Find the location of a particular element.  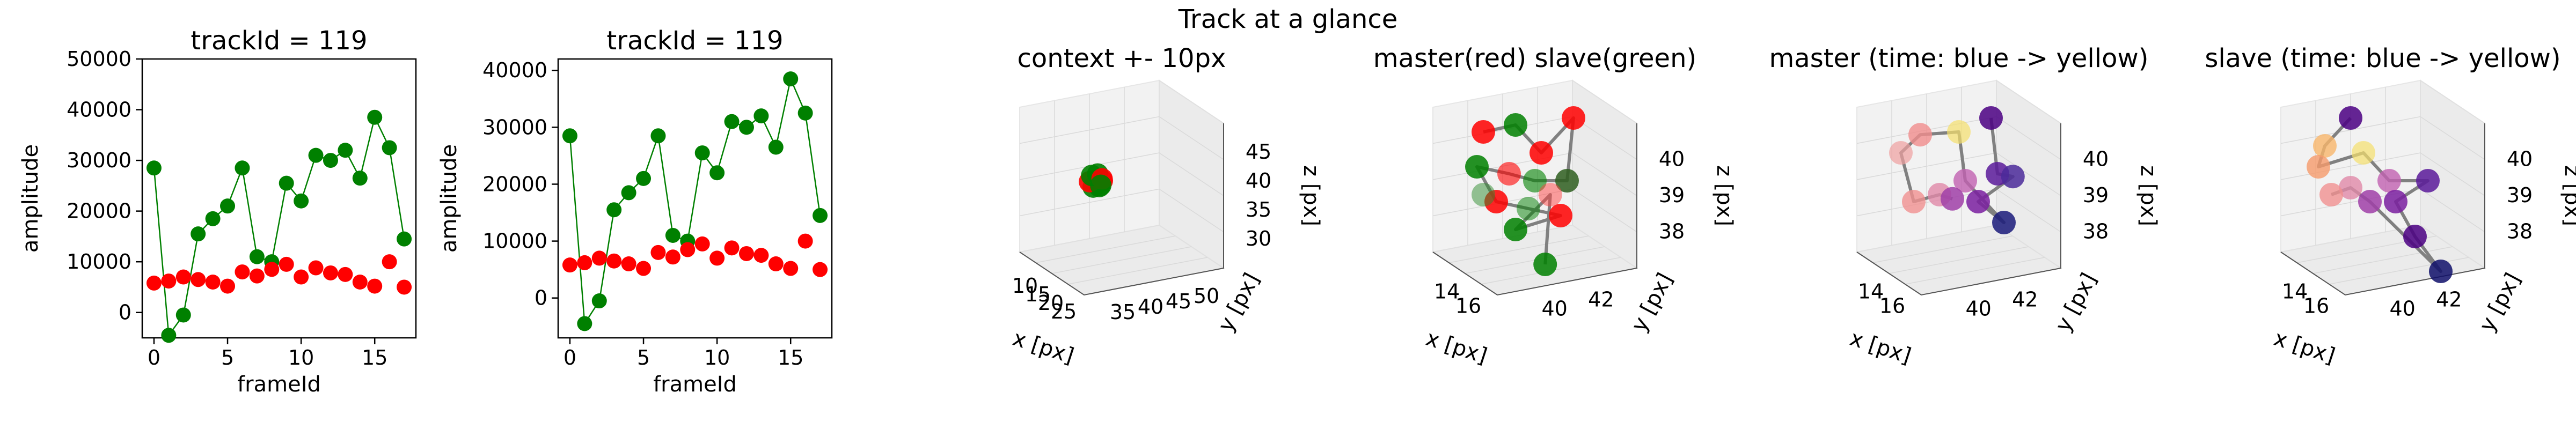

y-tick-label: 50 is located at coordinates (1206, 296).